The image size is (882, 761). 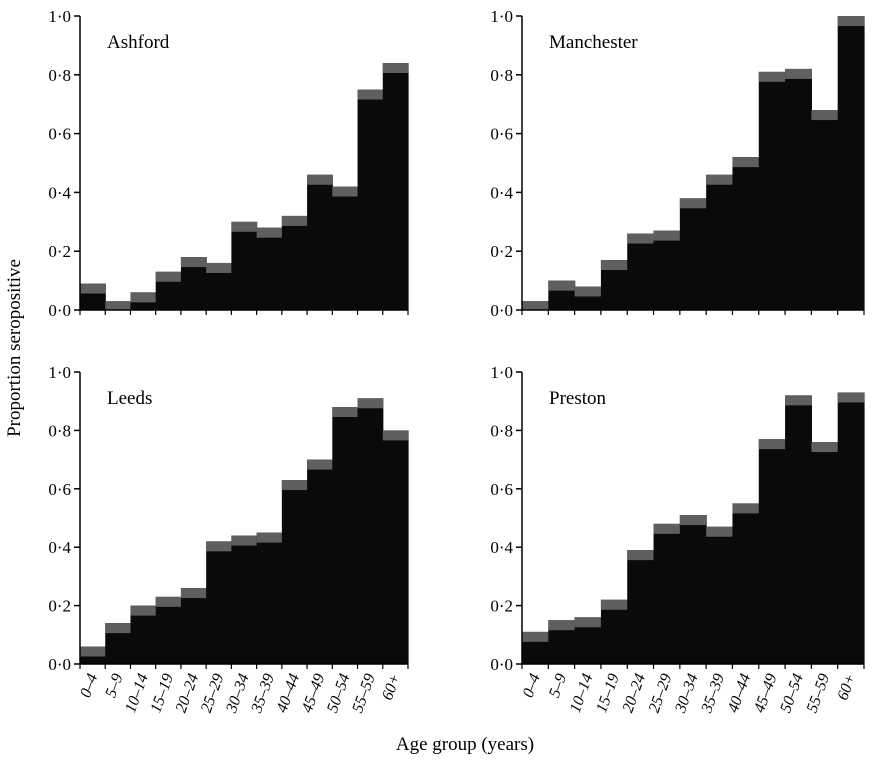 What do you see at coordinates (766, 693) in the screenshot?
I see `x-tick-label: 45–49` at bounding box center [766, 693].